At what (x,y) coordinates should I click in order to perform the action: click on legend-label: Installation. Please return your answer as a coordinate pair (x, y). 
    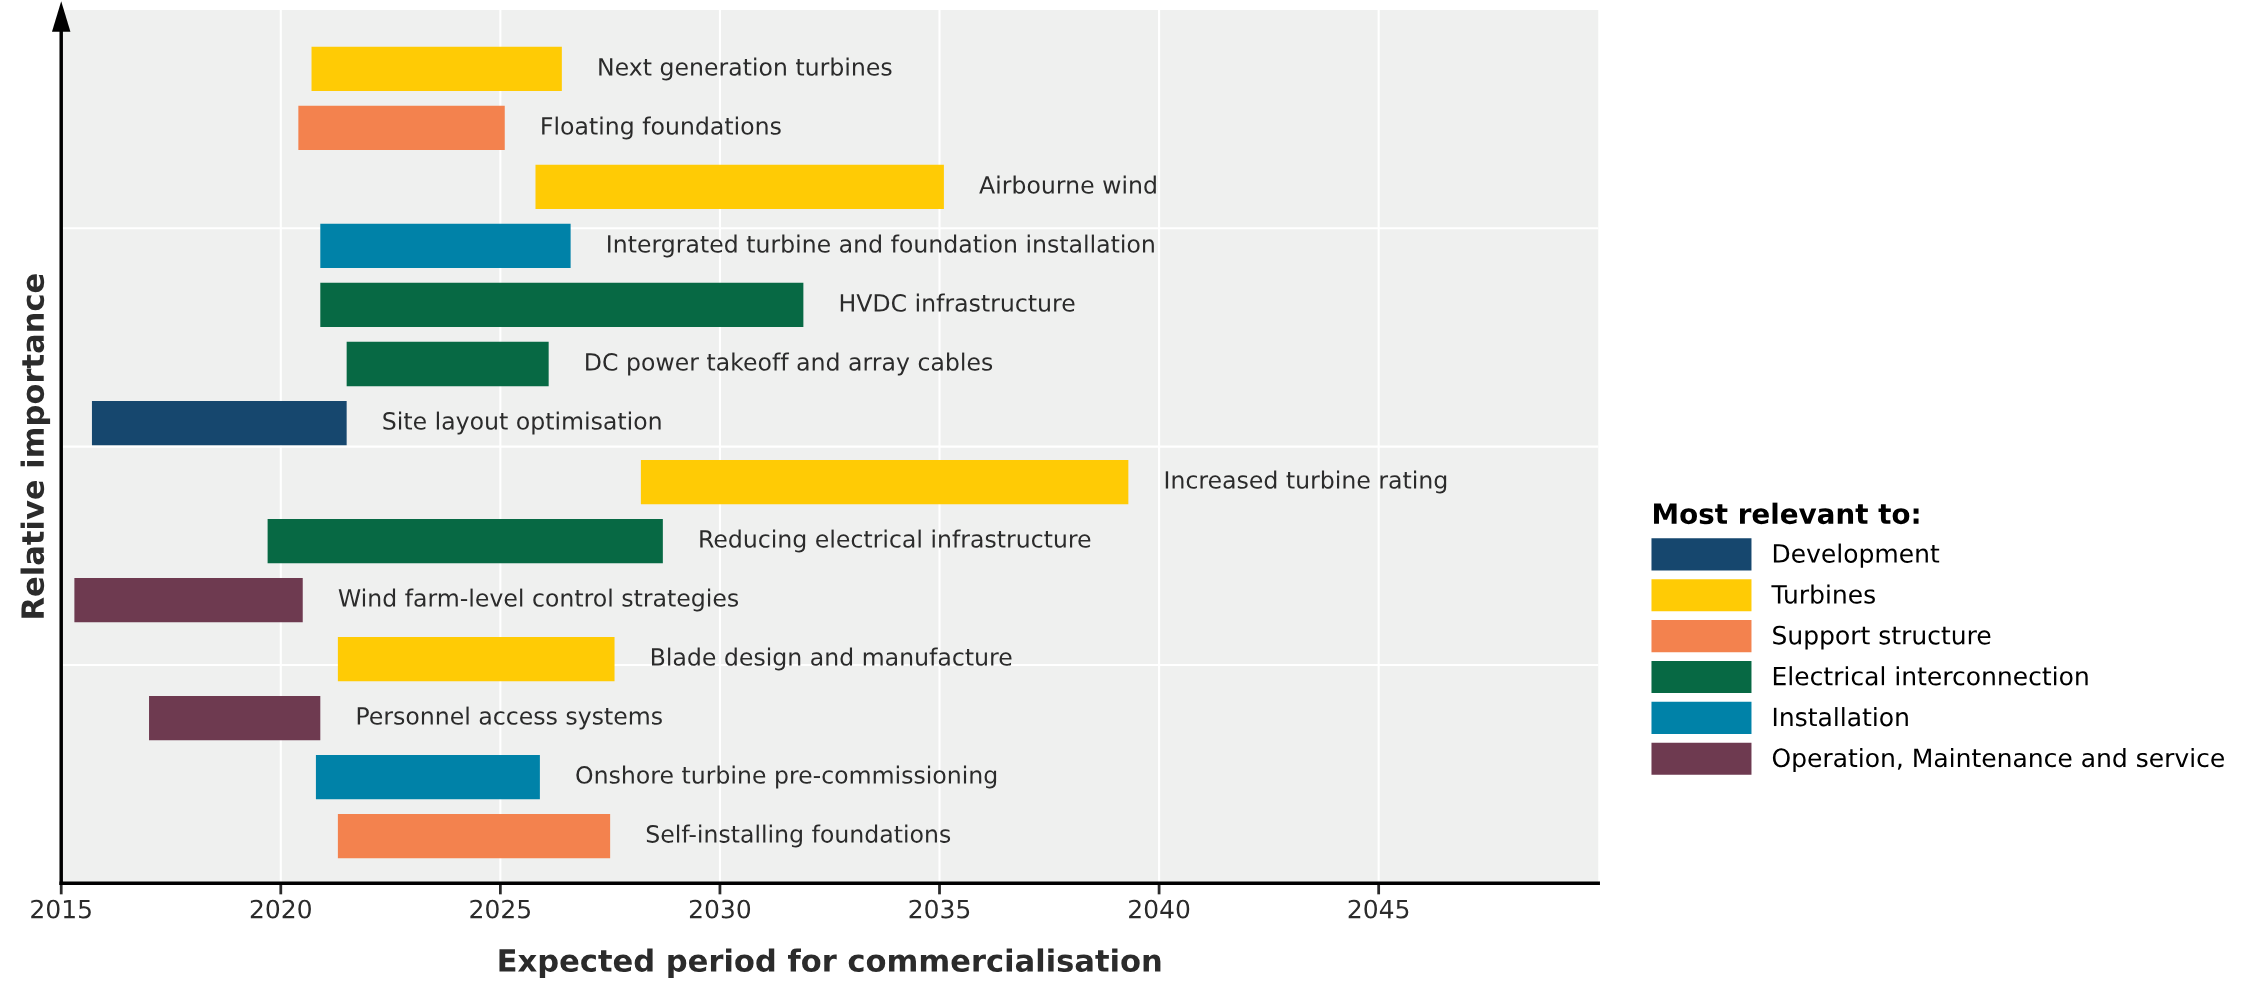
    Looking at the image, I should click on (1840, 717).